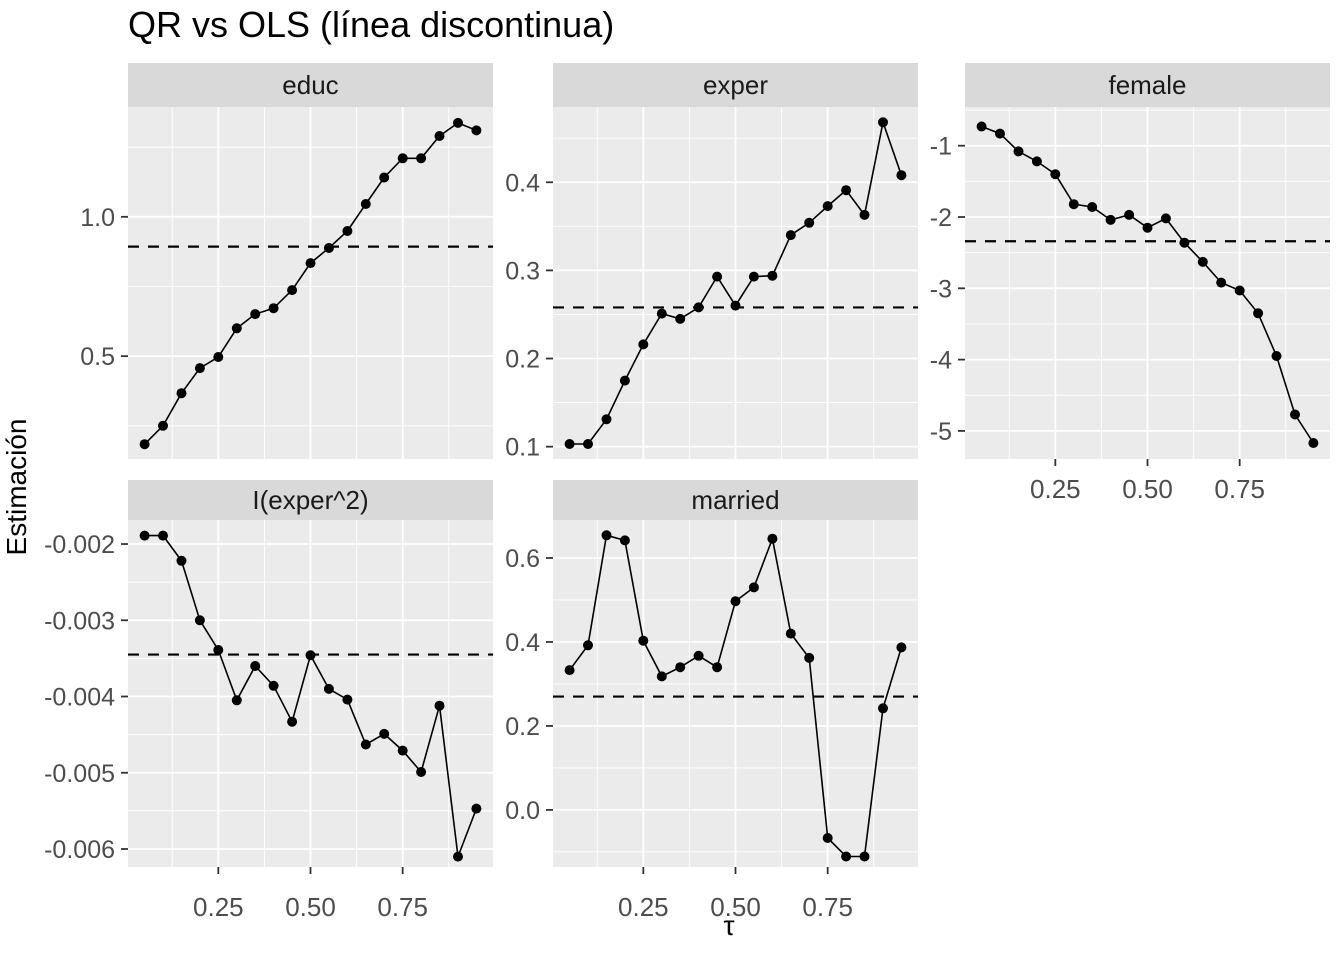 The width and height of the screenshot is (1344, 960). Describe the element at coordinates (941, 147) in the screenshot. I see `y-tick-label: -1` at that location.